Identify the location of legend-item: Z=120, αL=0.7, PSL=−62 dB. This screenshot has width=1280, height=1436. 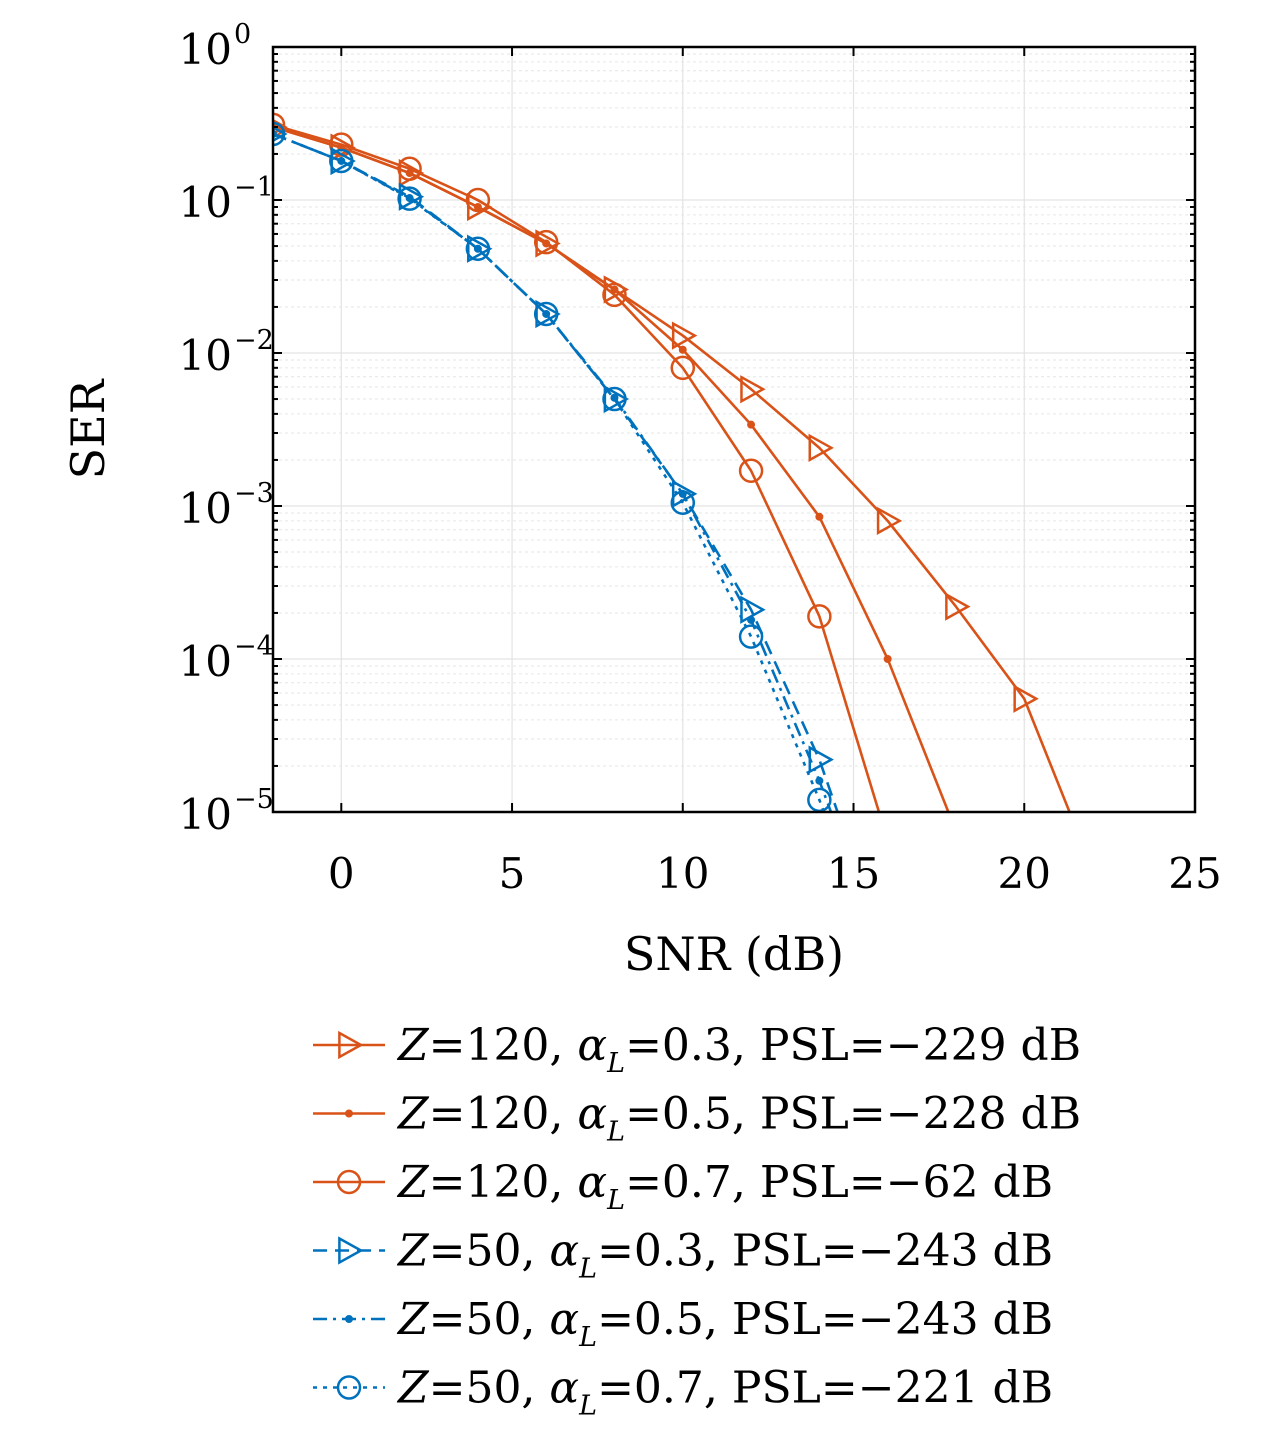
(683, 1186).